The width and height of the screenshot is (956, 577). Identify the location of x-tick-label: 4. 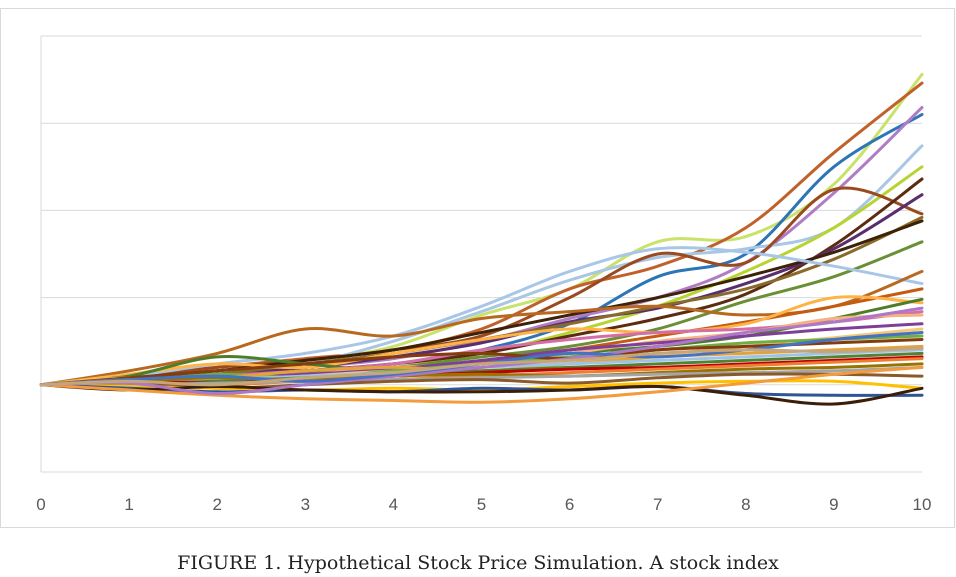
(393, 504).